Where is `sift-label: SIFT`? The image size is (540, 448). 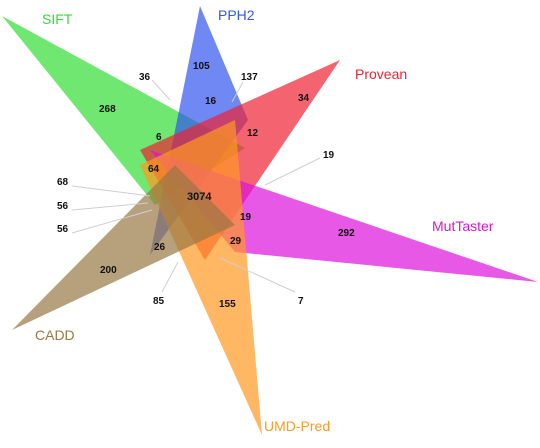 sift-label: SIFT is located at coordinates (57, 19).